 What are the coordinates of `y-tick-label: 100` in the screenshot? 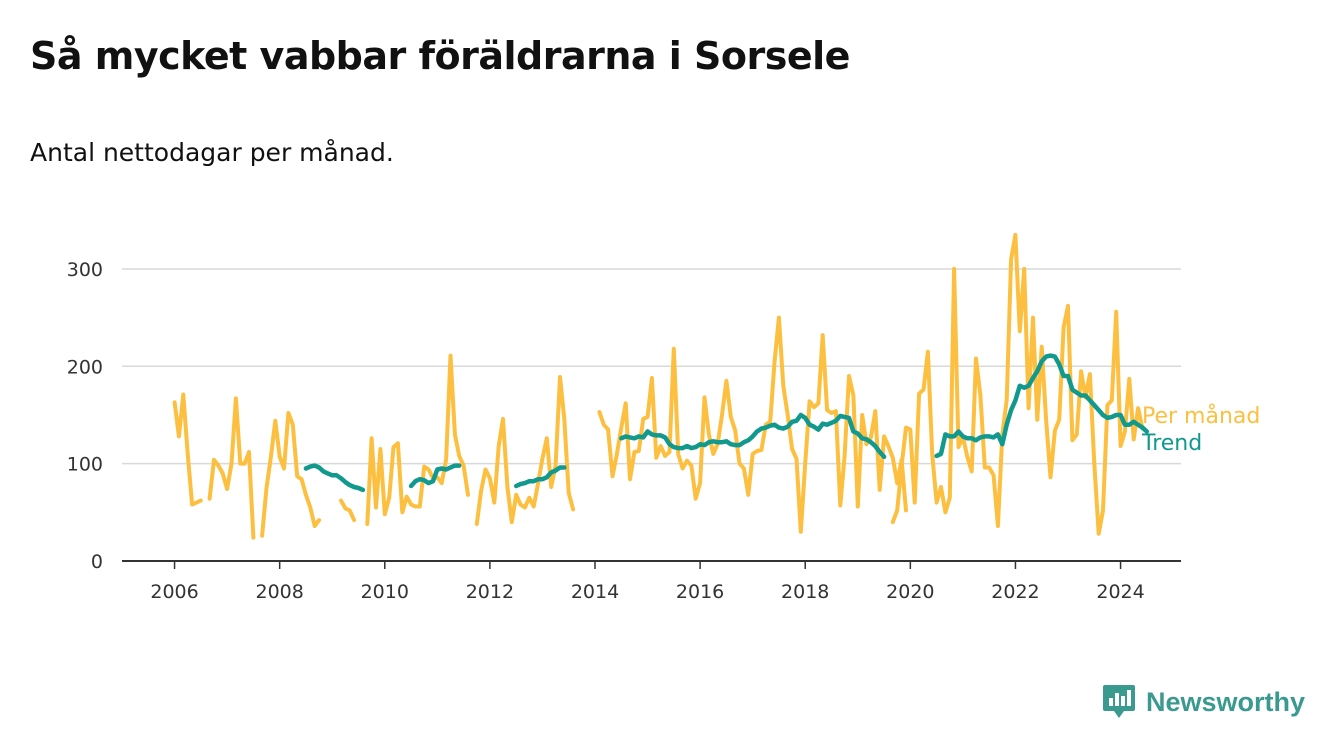 It's located at (85, 465).